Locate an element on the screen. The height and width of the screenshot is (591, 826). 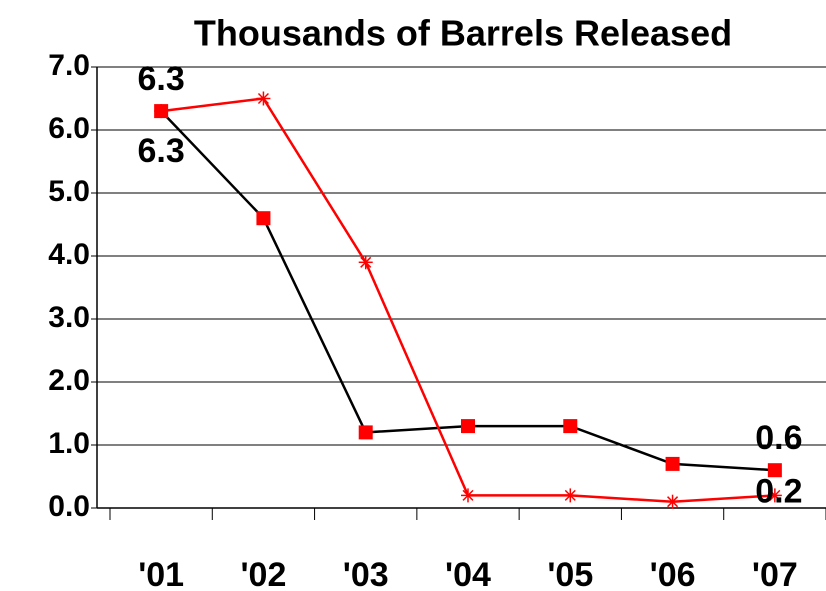
x-tick-label: '07 is located at coordinates (775, 573).